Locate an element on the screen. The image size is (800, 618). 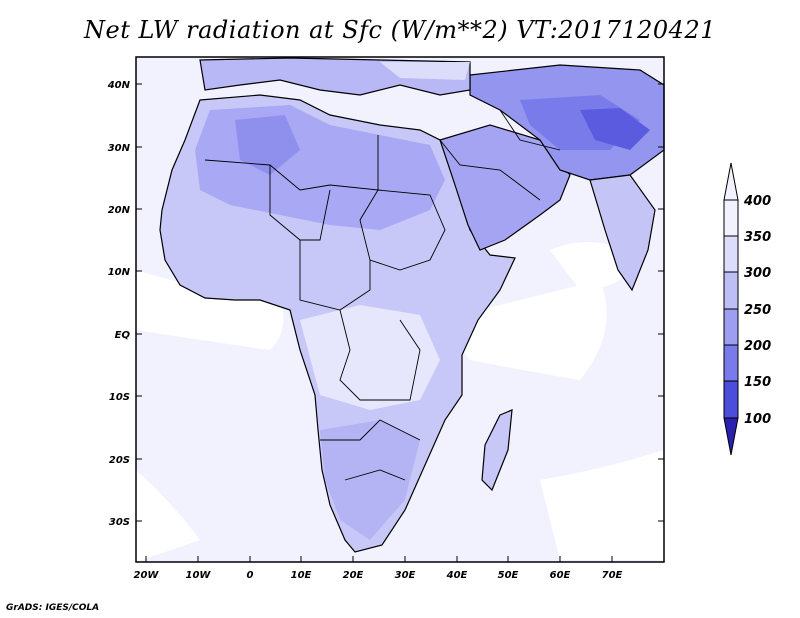
lon-label: 50E is located at coordinates (508, 575).